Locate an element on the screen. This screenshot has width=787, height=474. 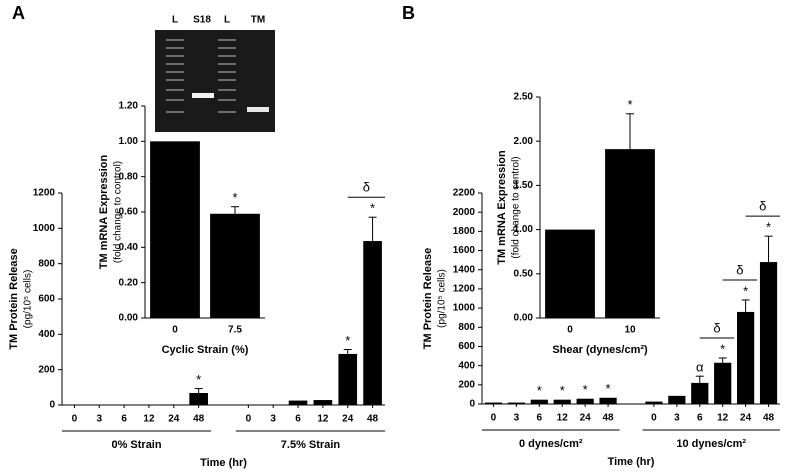
x-axis-title: Cyclic Strain (%) is located at coordinates (205, 350).